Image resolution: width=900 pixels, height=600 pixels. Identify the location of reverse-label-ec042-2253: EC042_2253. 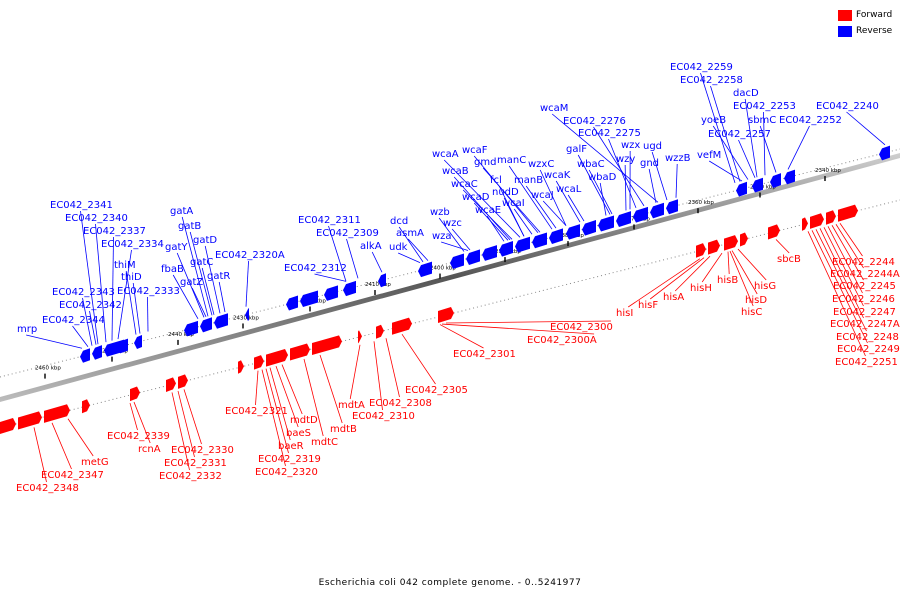
(764, 106).